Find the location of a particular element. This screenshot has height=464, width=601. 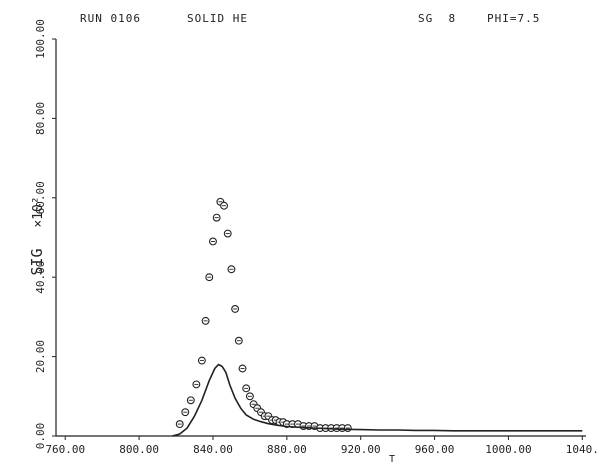

y-tick-label: 100.00 is located at coordinates (40, 39).